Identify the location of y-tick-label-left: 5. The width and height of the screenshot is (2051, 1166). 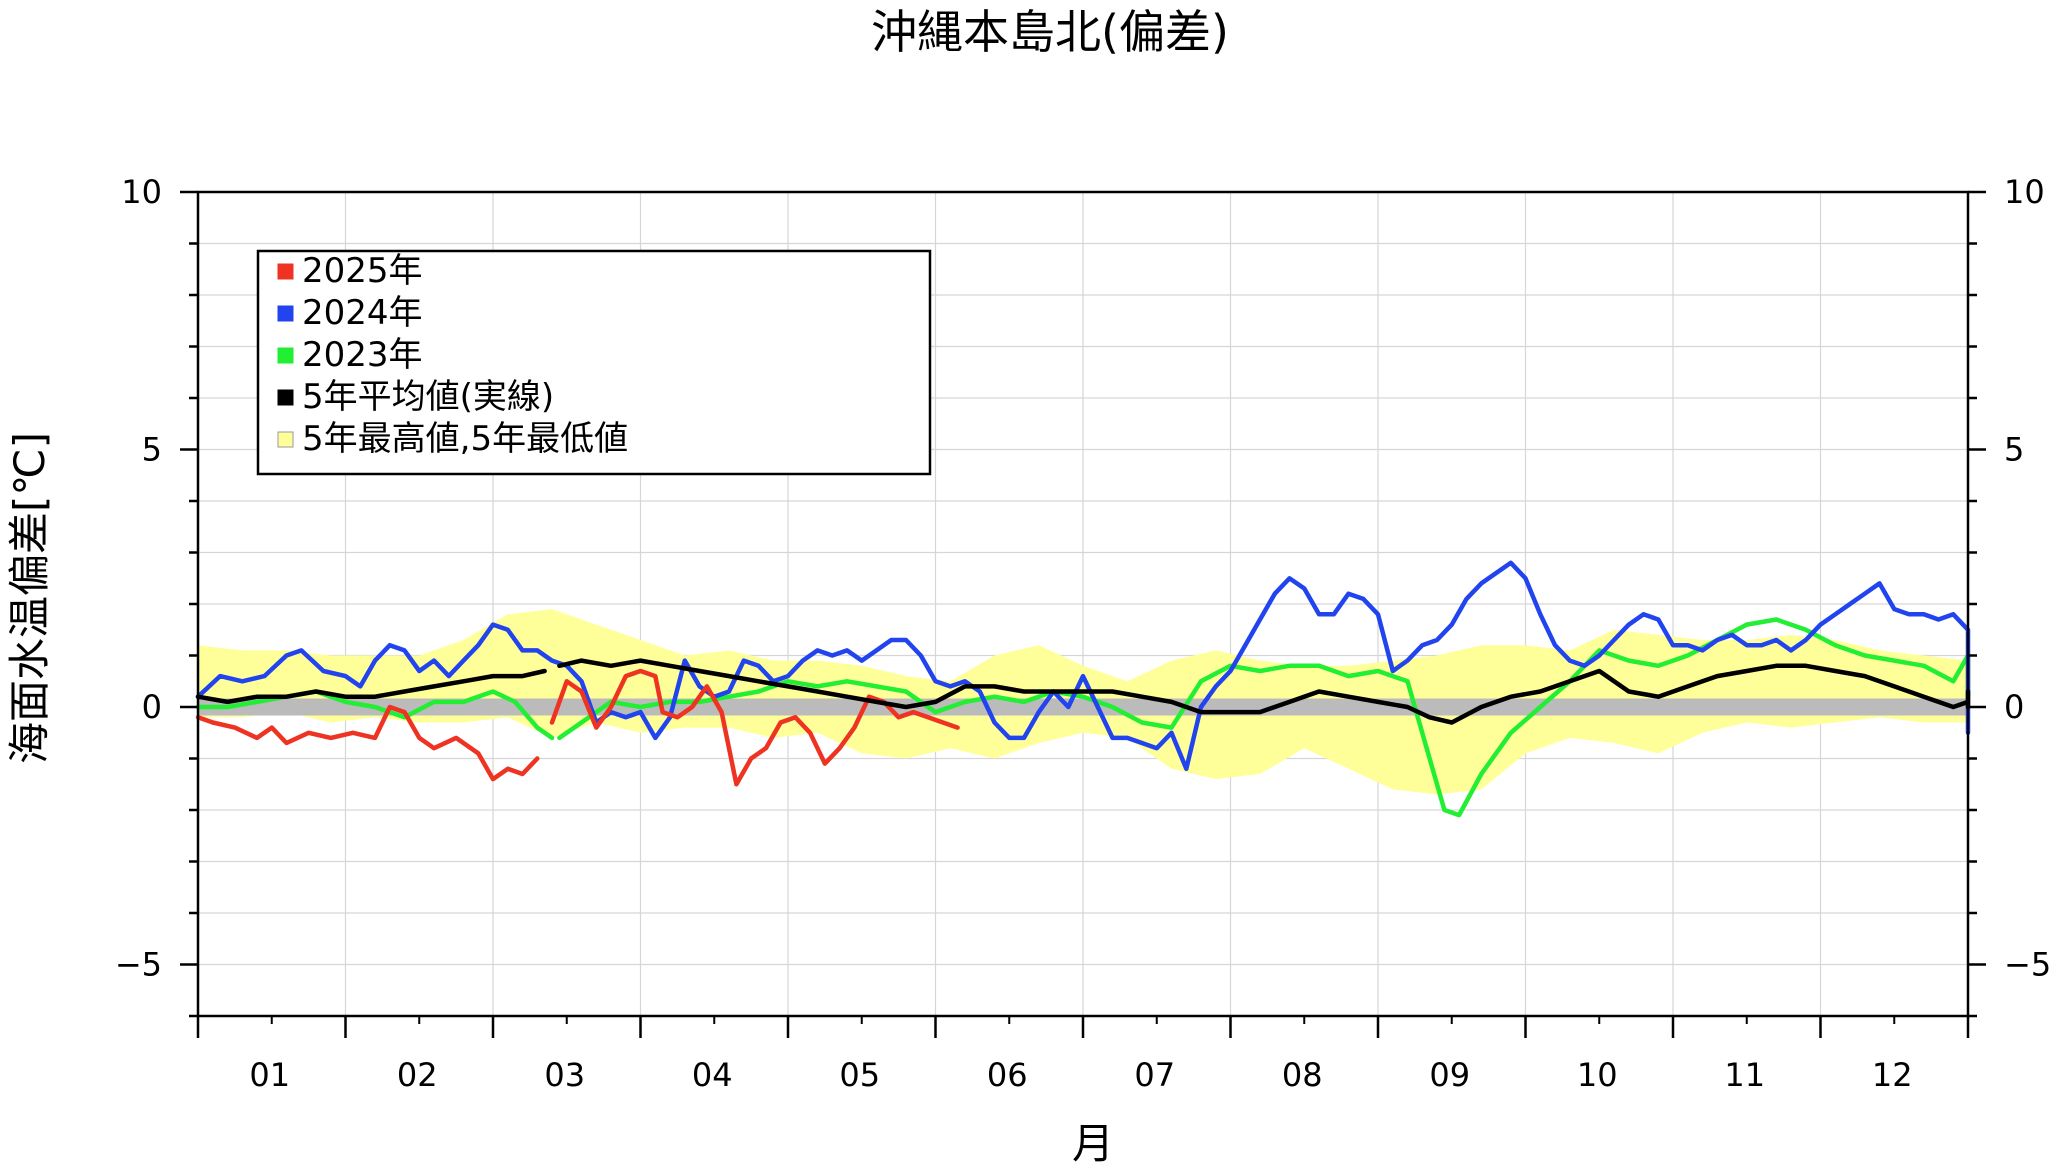
(152, 450).